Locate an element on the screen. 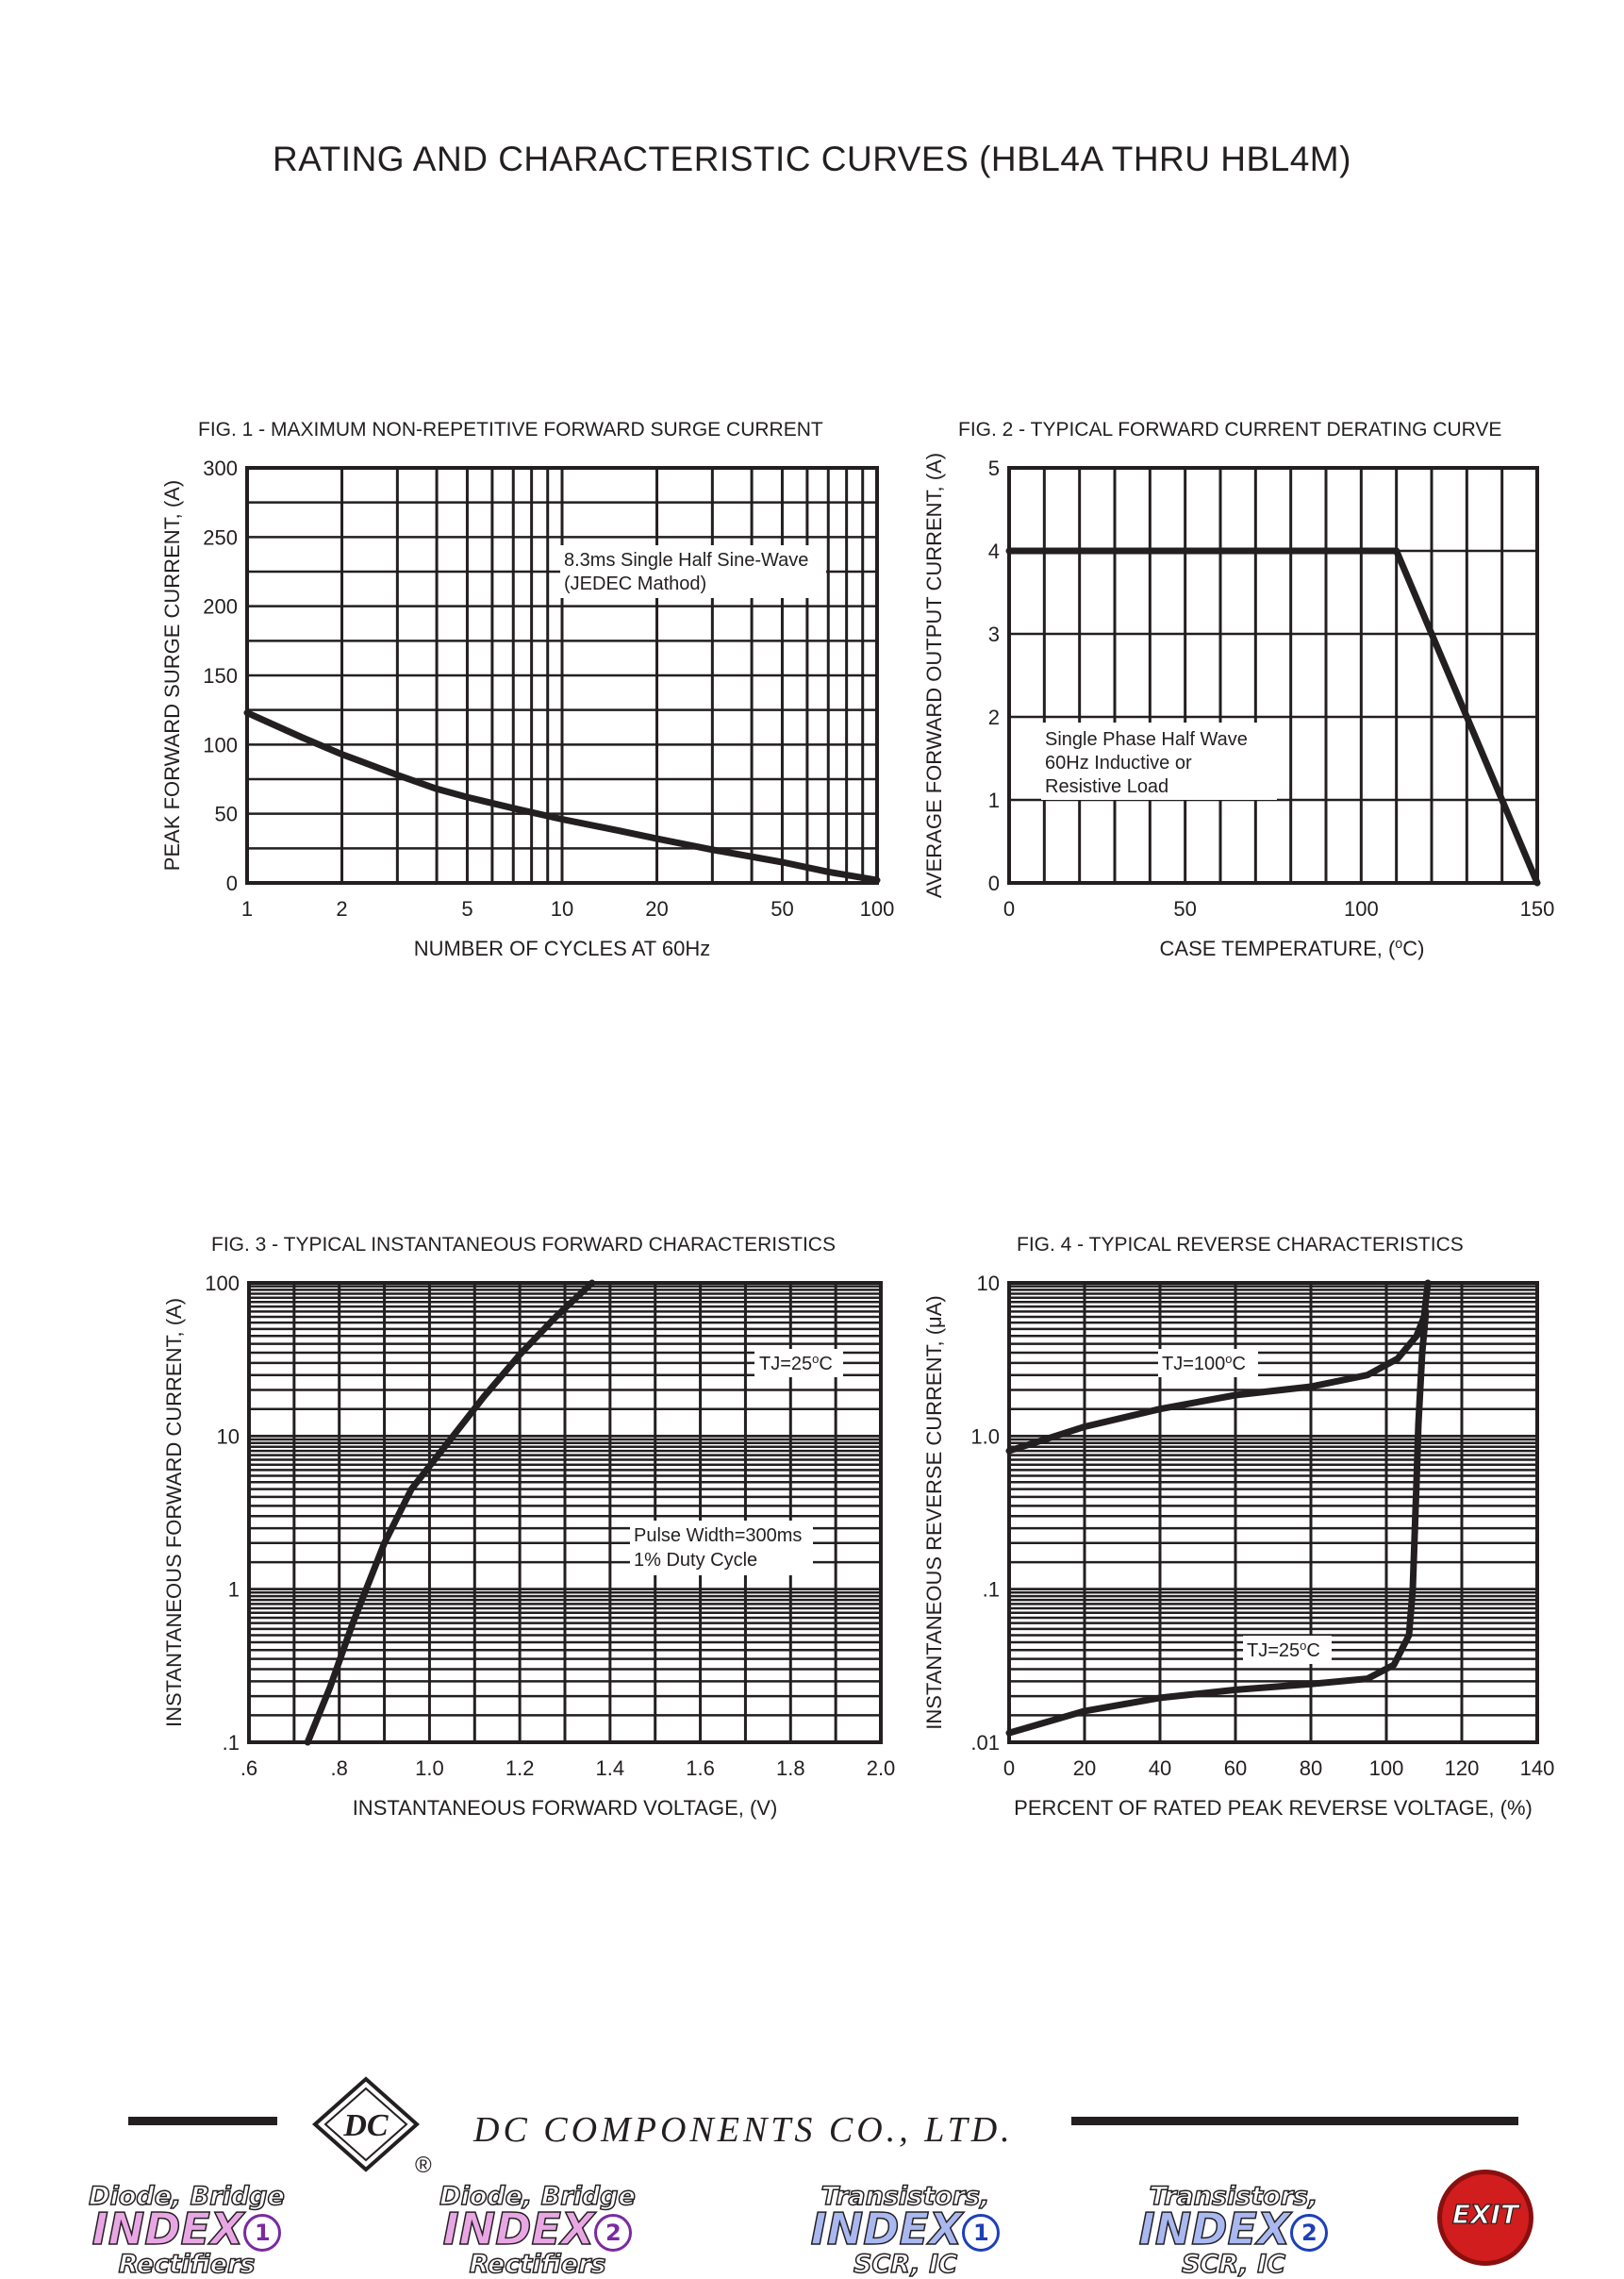  x-tick-label: 10 is located at coordinates (562, 909).